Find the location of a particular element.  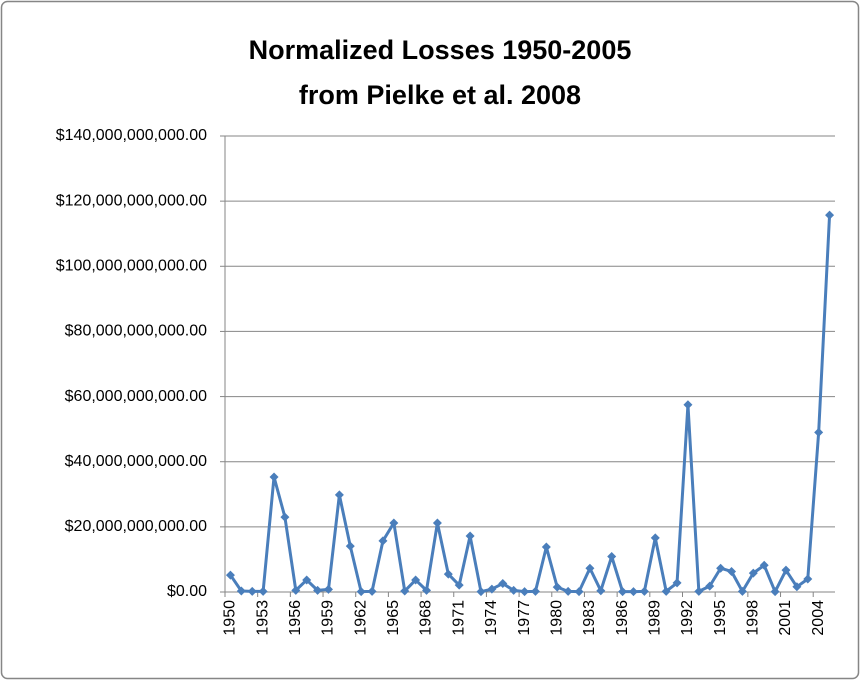

x-tick-label: 1998 is located at coordinates (753, 618).